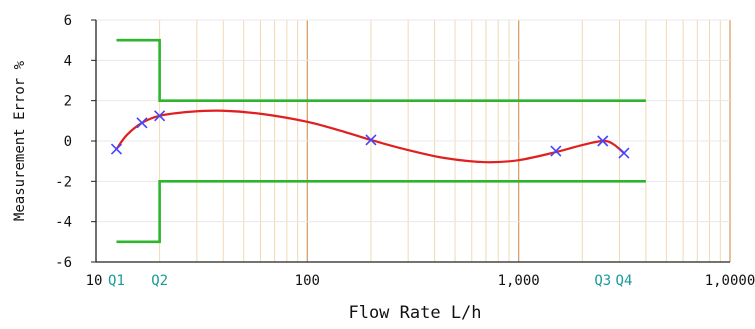  Describe the element at coordinates (116, 281) in the screenshot. I see `flow-point-label-q1: Q1` at that location.